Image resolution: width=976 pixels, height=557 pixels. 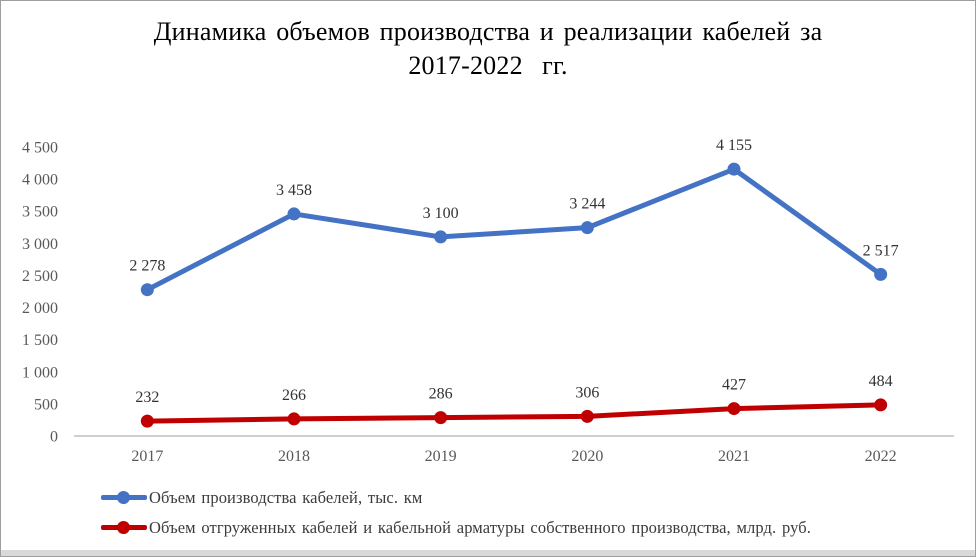 I want to click on x-tick-label: 2020, so click(x=587, y=456).